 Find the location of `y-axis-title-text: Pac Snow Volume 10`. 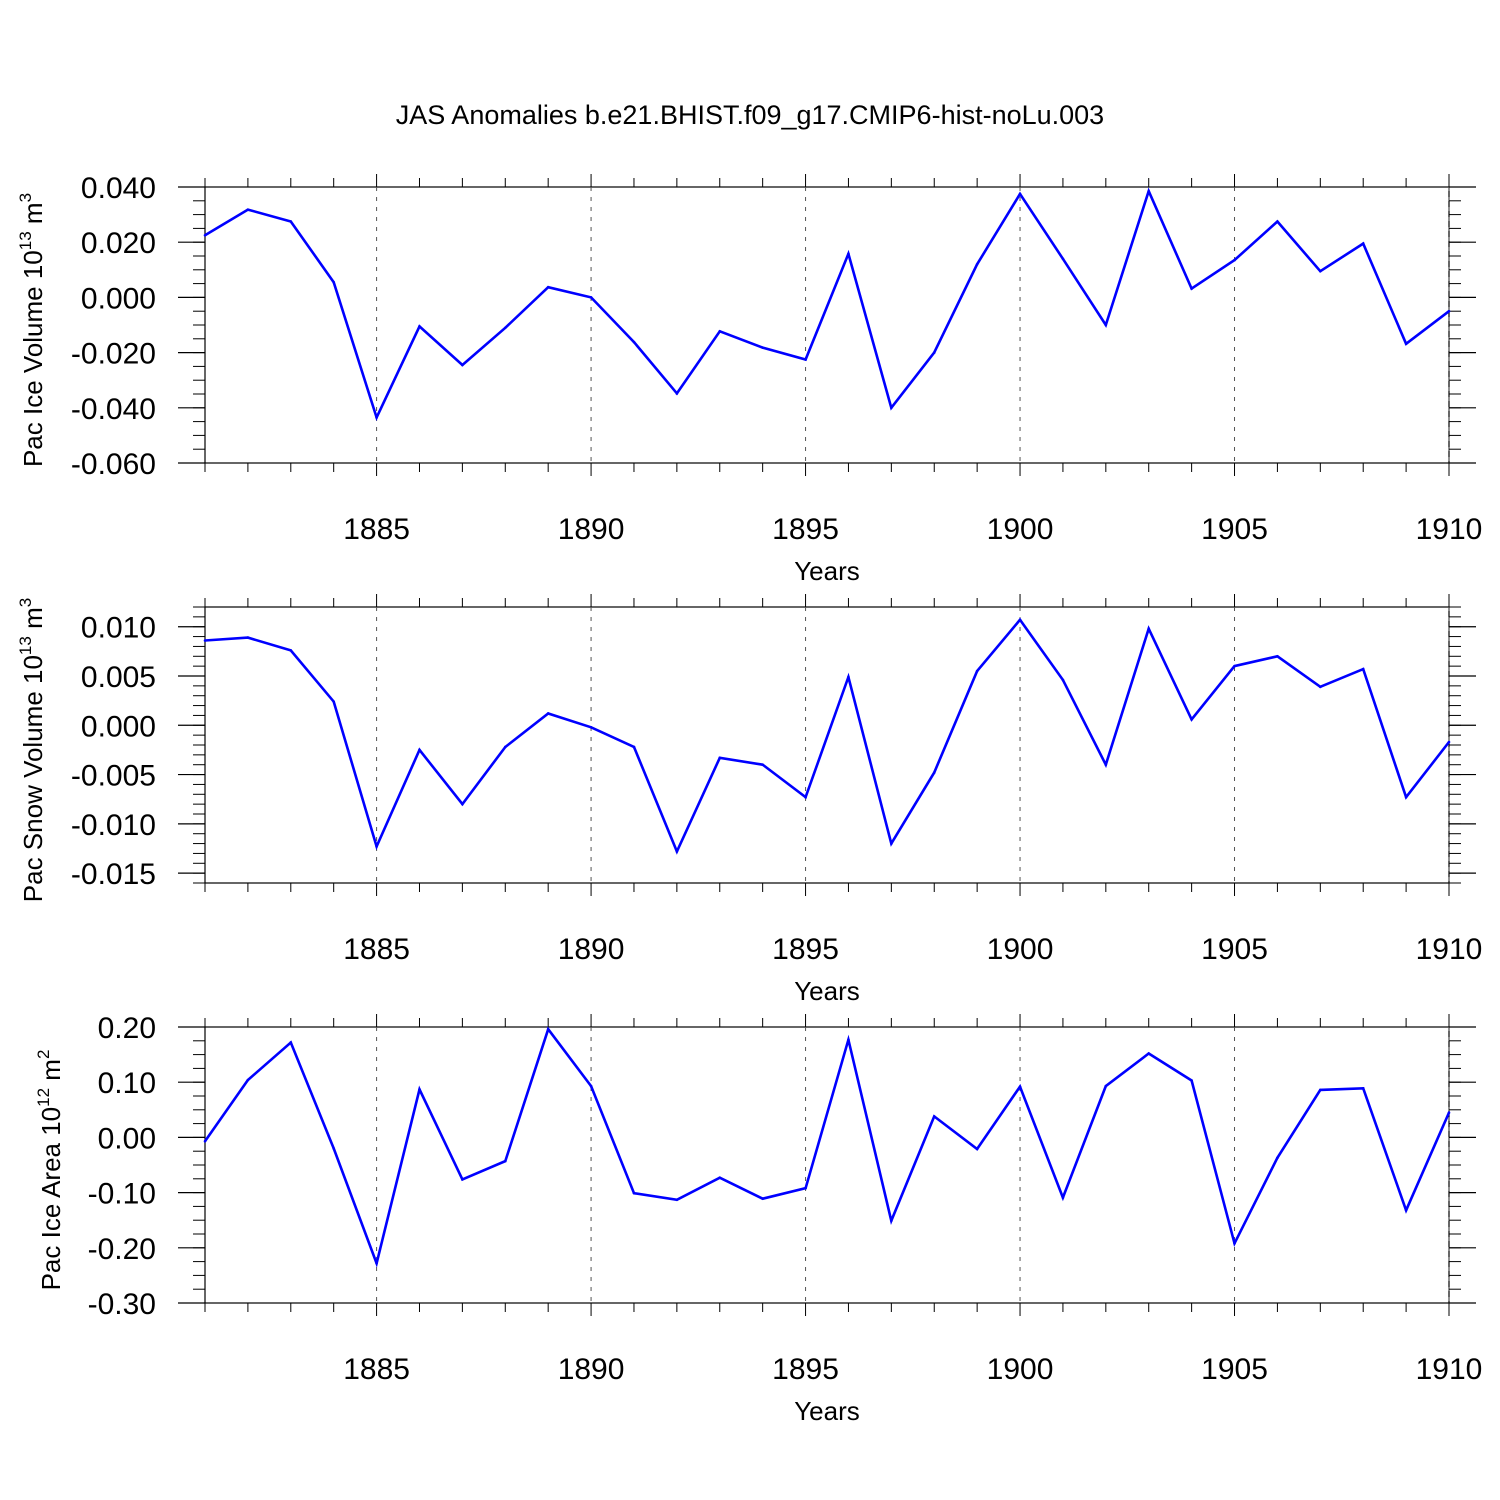

y-axis-title-text: Pac Snow Volume 10 is located at coordinates (33, 778).